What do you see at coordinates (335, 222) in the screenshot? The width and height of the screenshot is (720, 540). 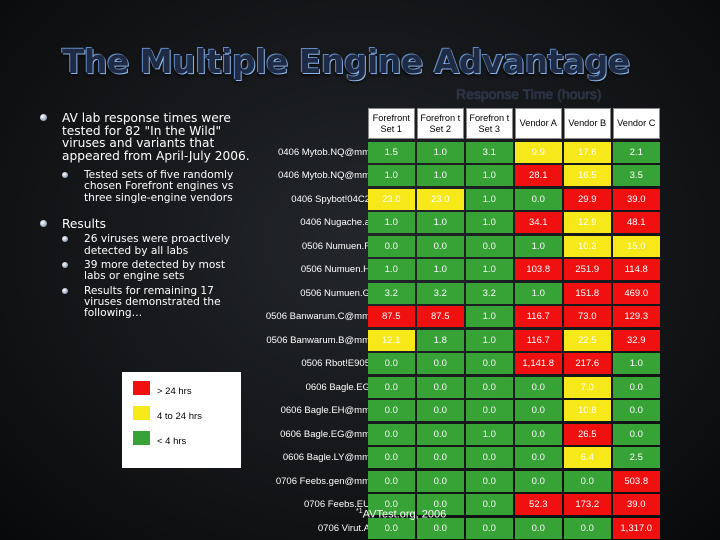 I see `row-label: 0406 Nugache.a` at bounding box center [335, 222].